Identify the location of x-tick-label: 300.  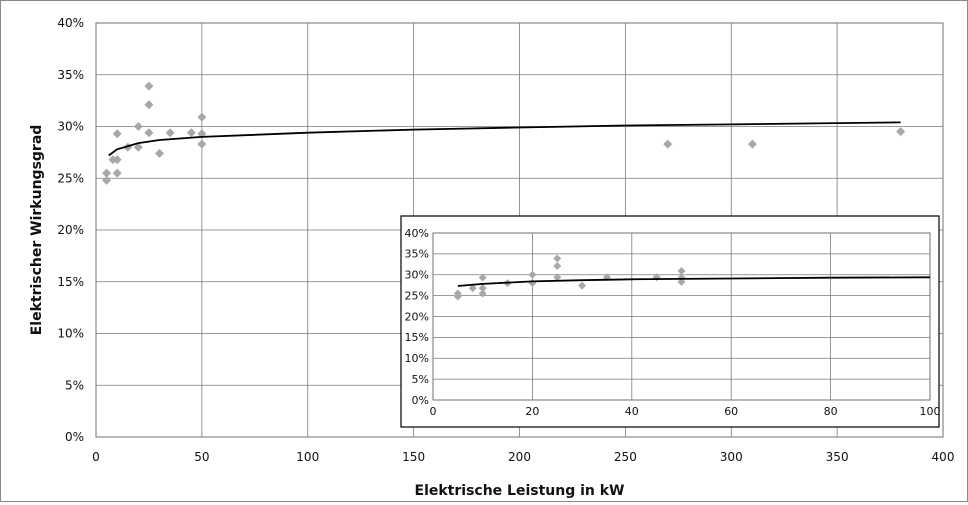
(731, 457).